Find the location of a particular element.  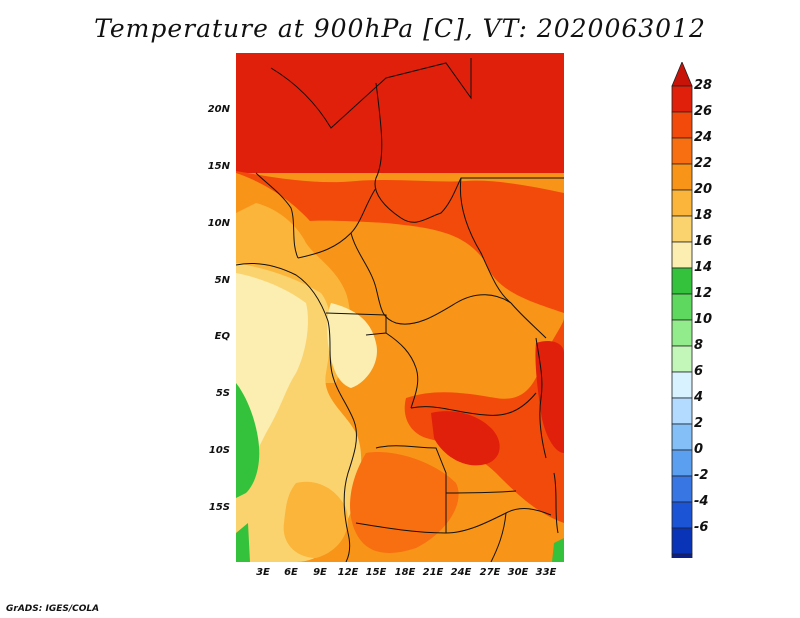

lon-tick-label: 9E is located at coordinates (320, 572).